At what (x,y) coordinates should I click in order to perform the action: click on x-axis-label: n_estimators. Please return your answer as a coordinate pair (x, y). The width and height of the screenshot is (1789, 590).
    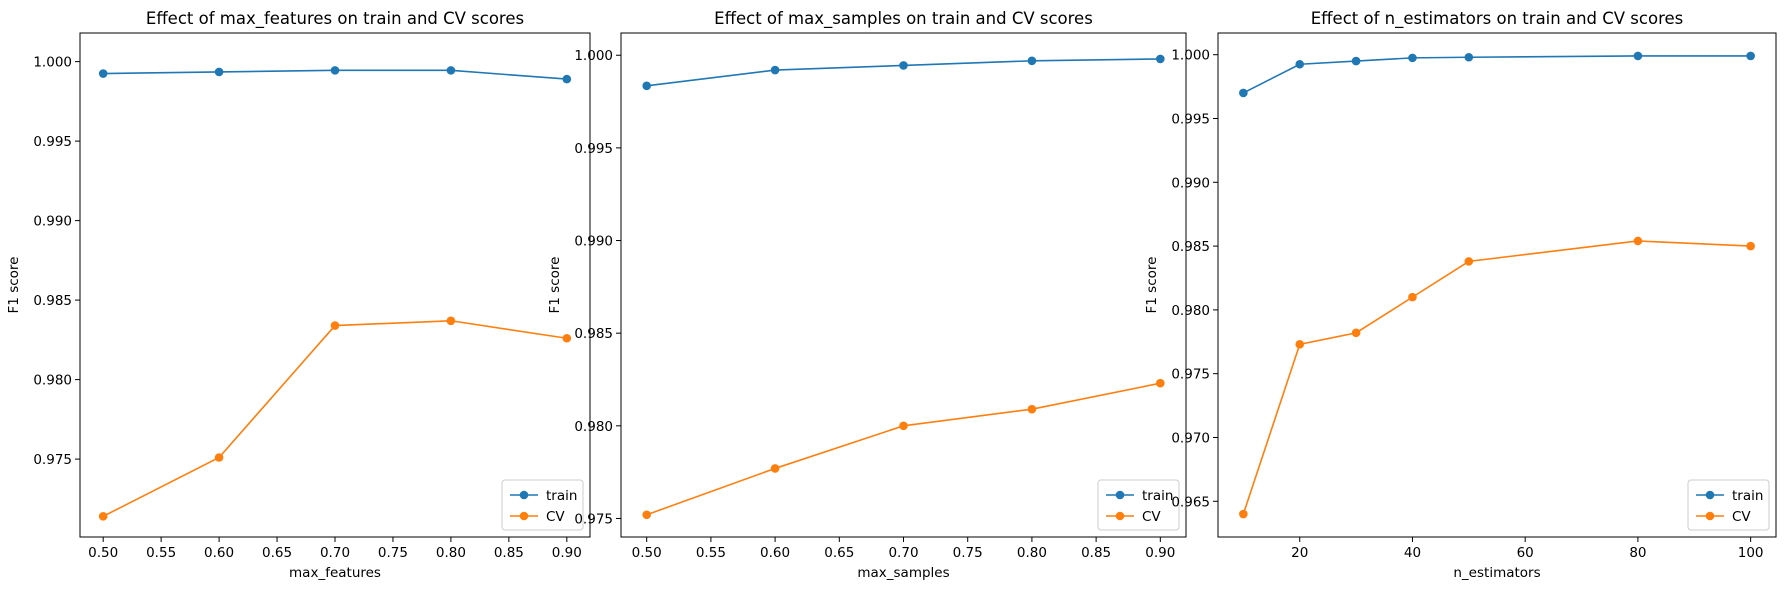
    Looking at the image, I should click on (1496, 573).